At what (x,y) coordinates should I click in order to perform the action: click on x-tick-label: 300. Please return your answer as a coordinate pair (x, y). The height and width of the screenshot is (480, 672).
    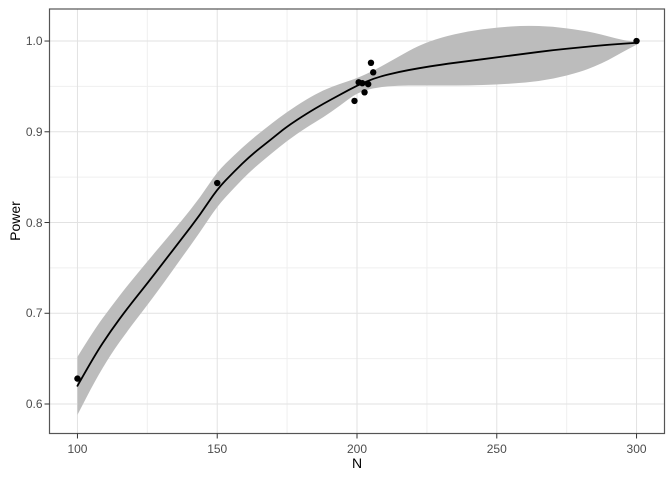
    Looking at the image, I should click on (636, 448).